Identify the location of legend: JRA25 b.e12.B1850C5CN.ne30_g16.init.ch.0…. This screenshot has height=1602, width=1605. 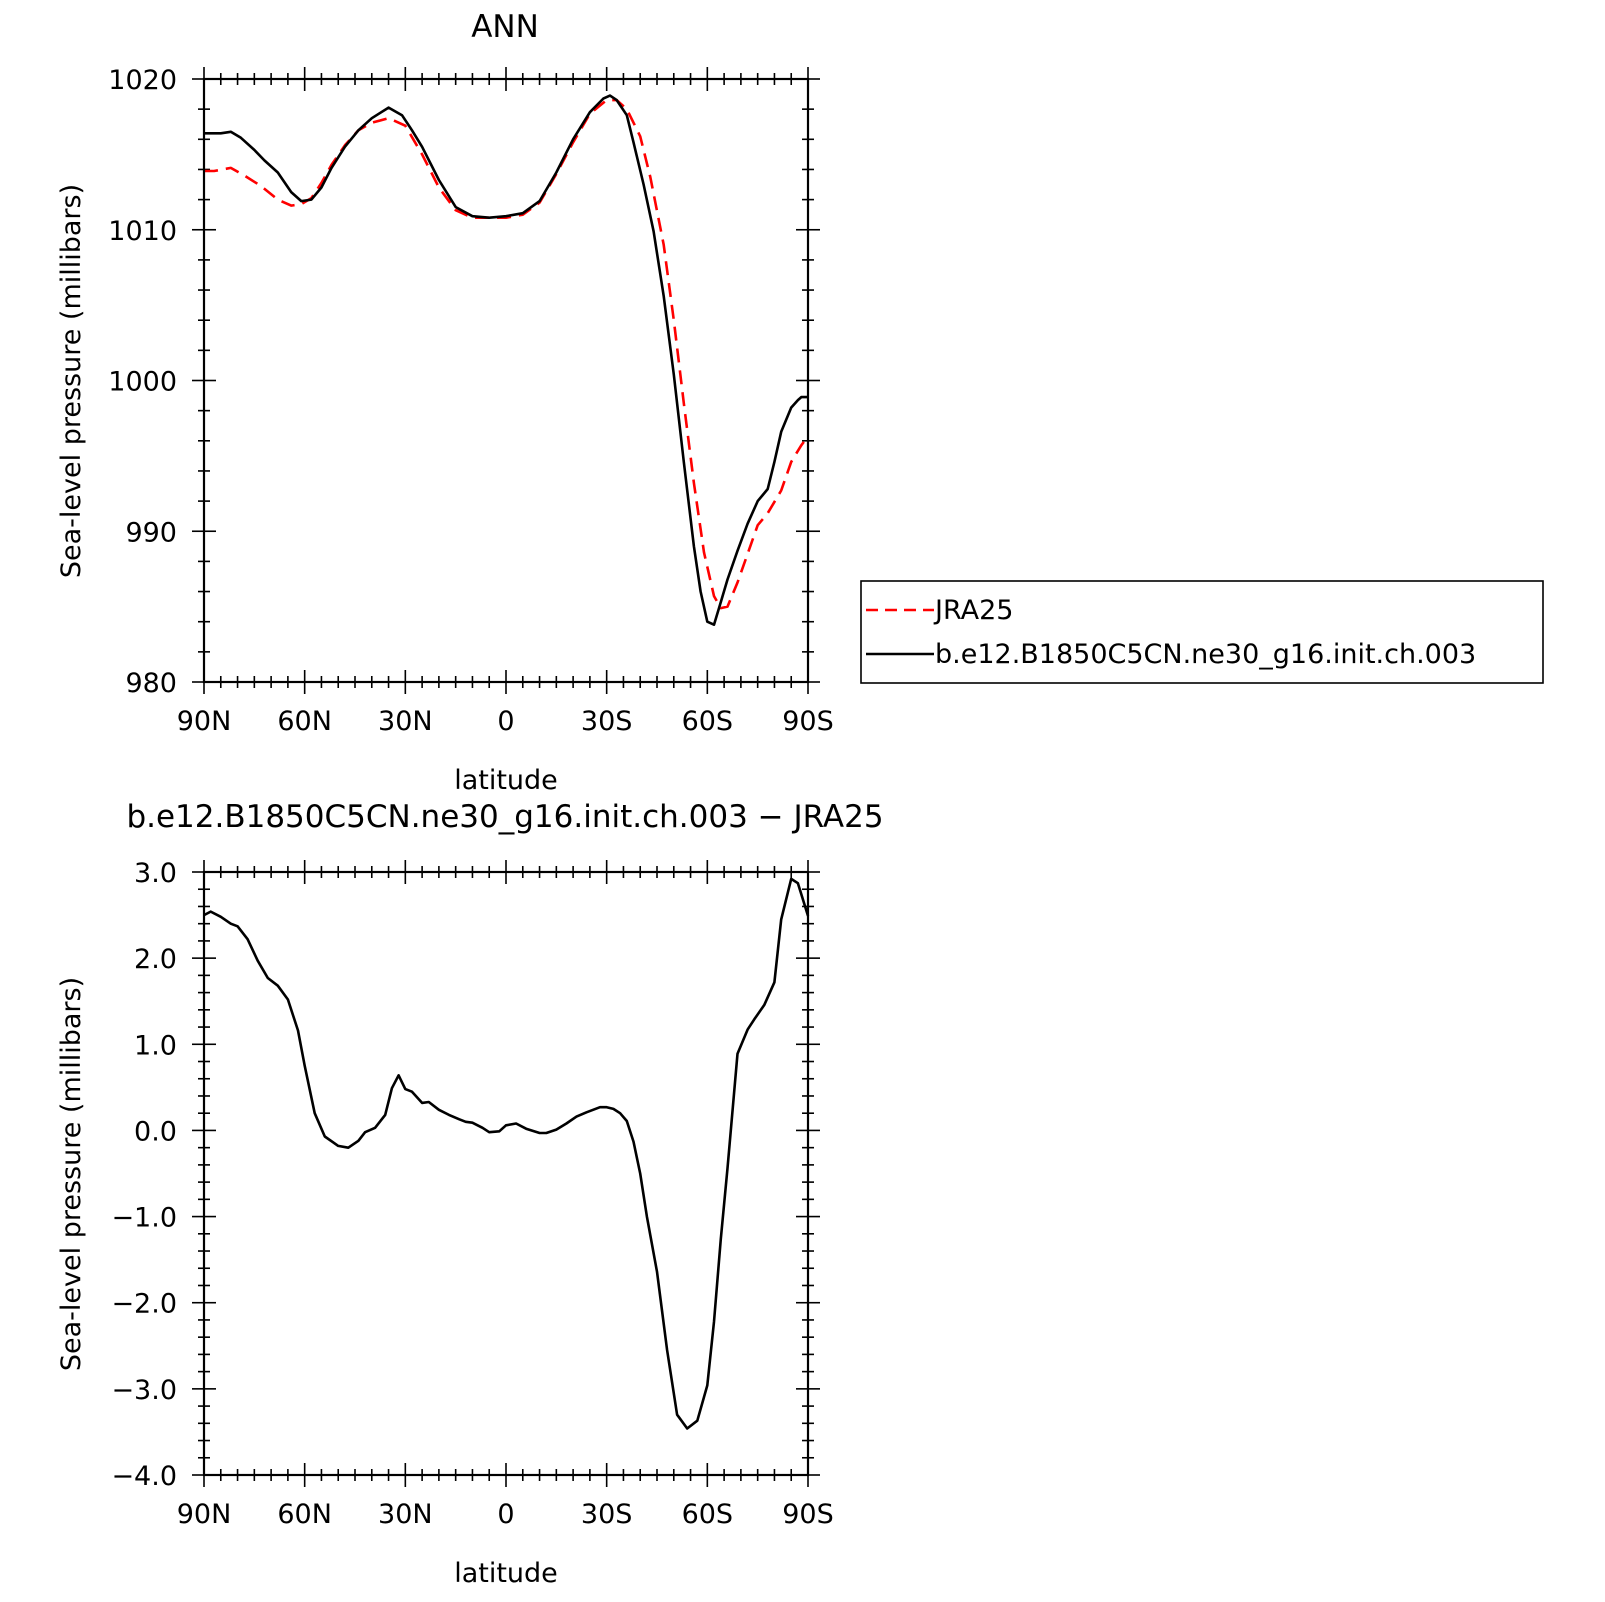
(1202, 632).